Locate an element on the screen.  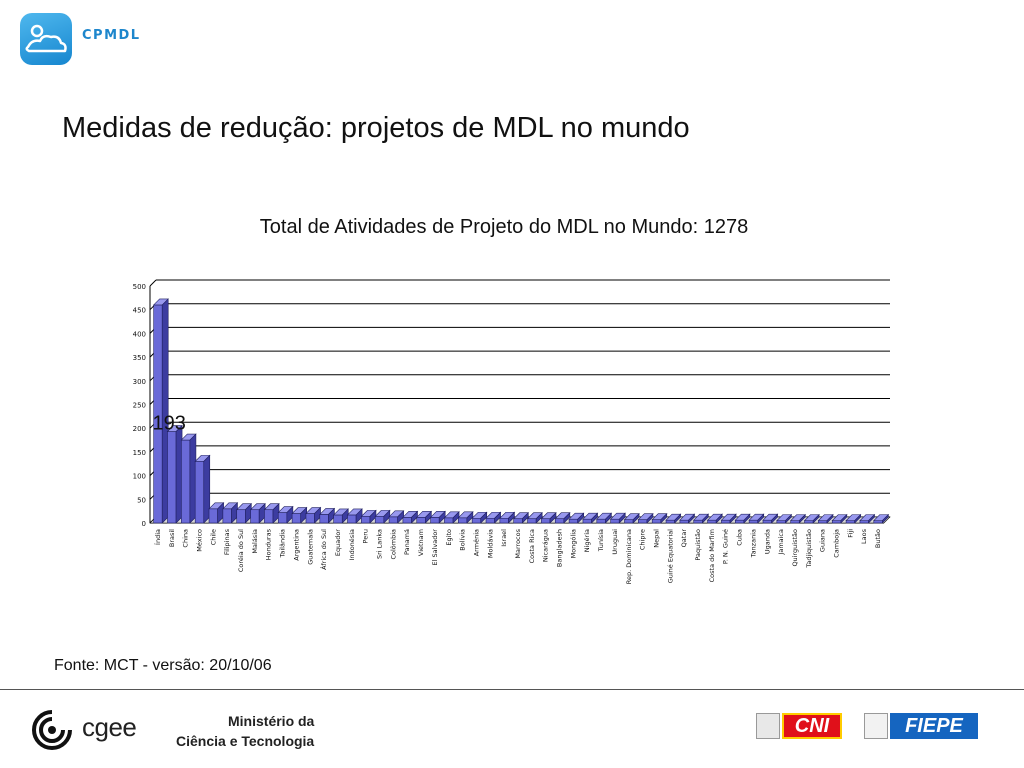
logo-text: CPMDL is located at coordinates (111, 35).